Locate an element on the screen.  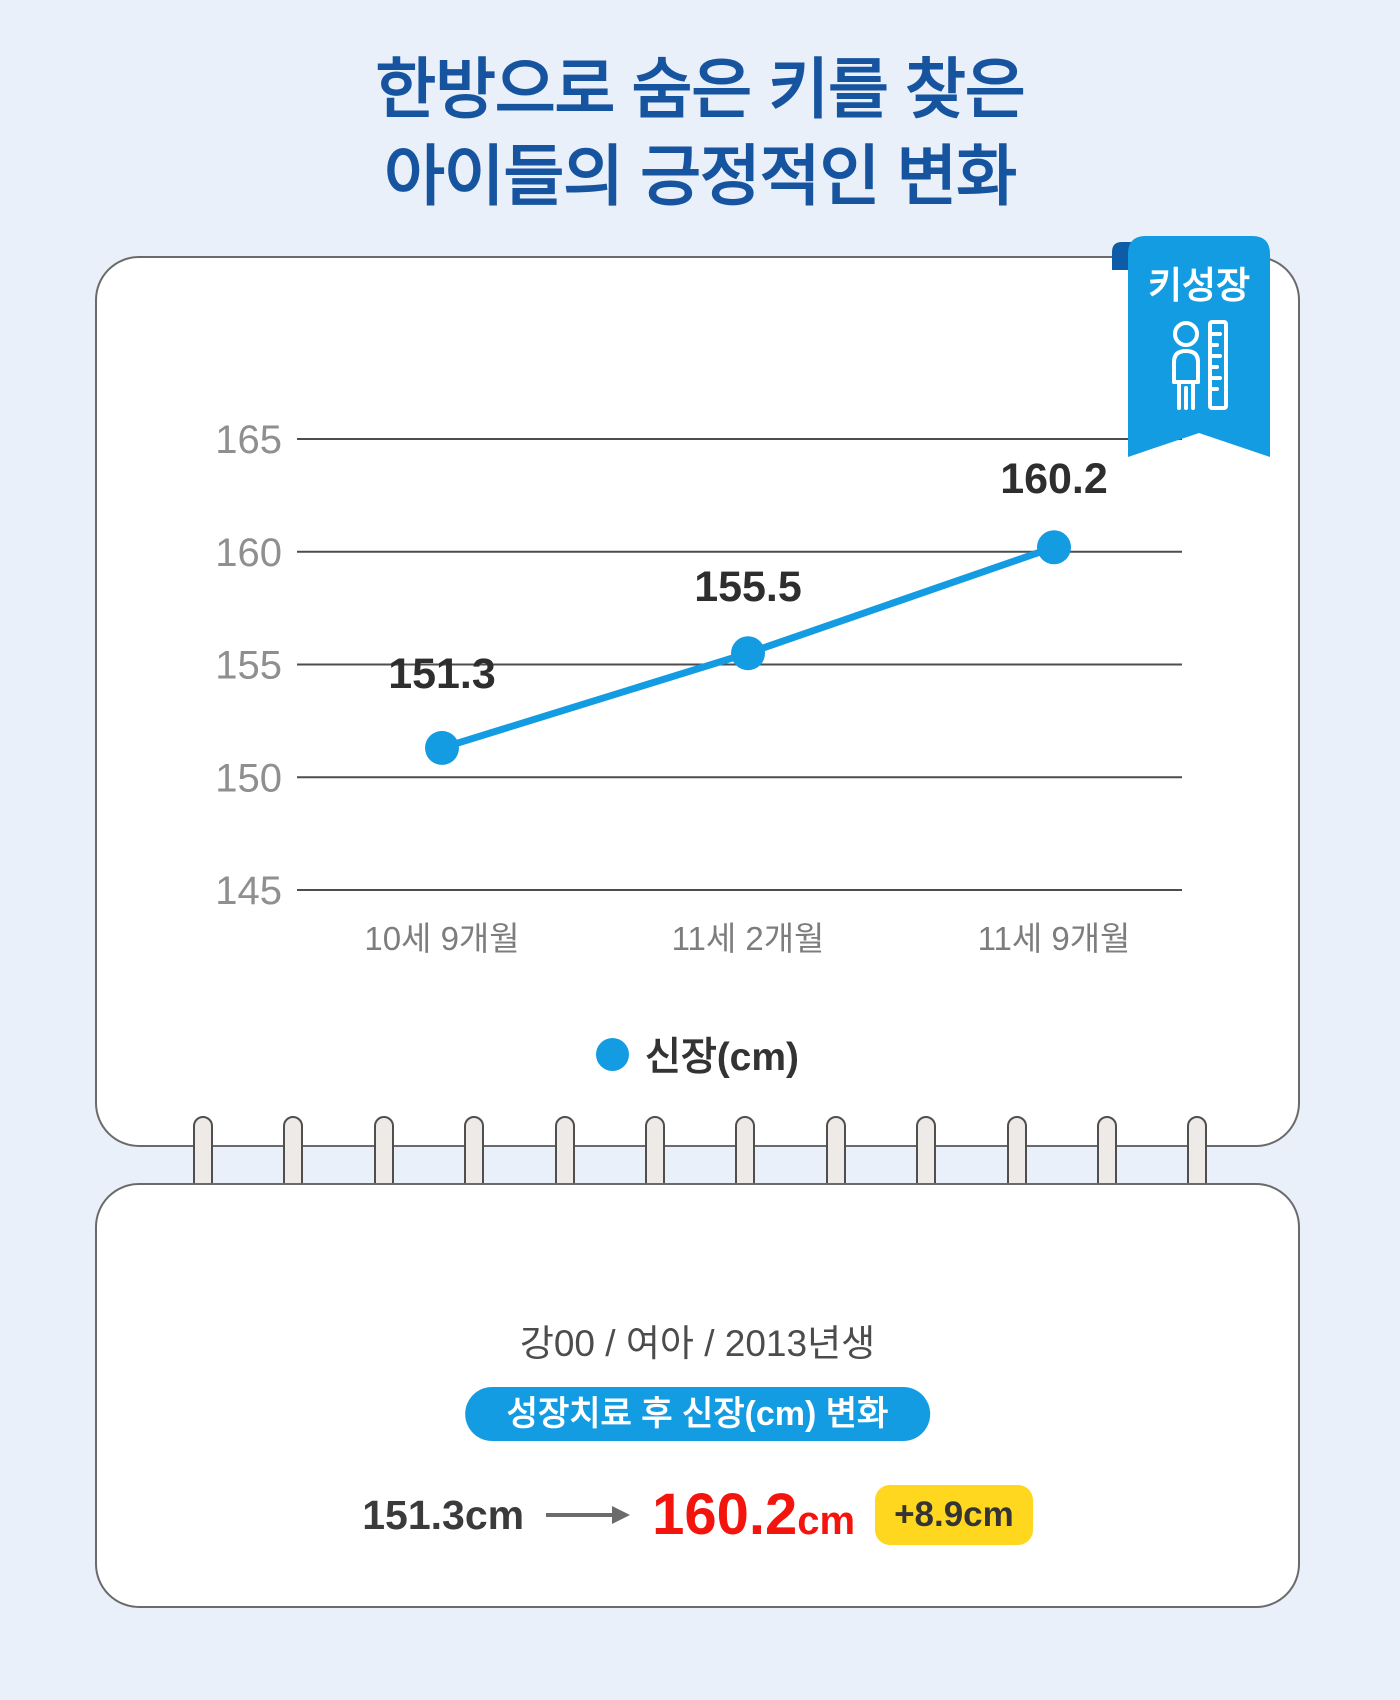
legend-dot-icon is located at coordinates (612, 1054).